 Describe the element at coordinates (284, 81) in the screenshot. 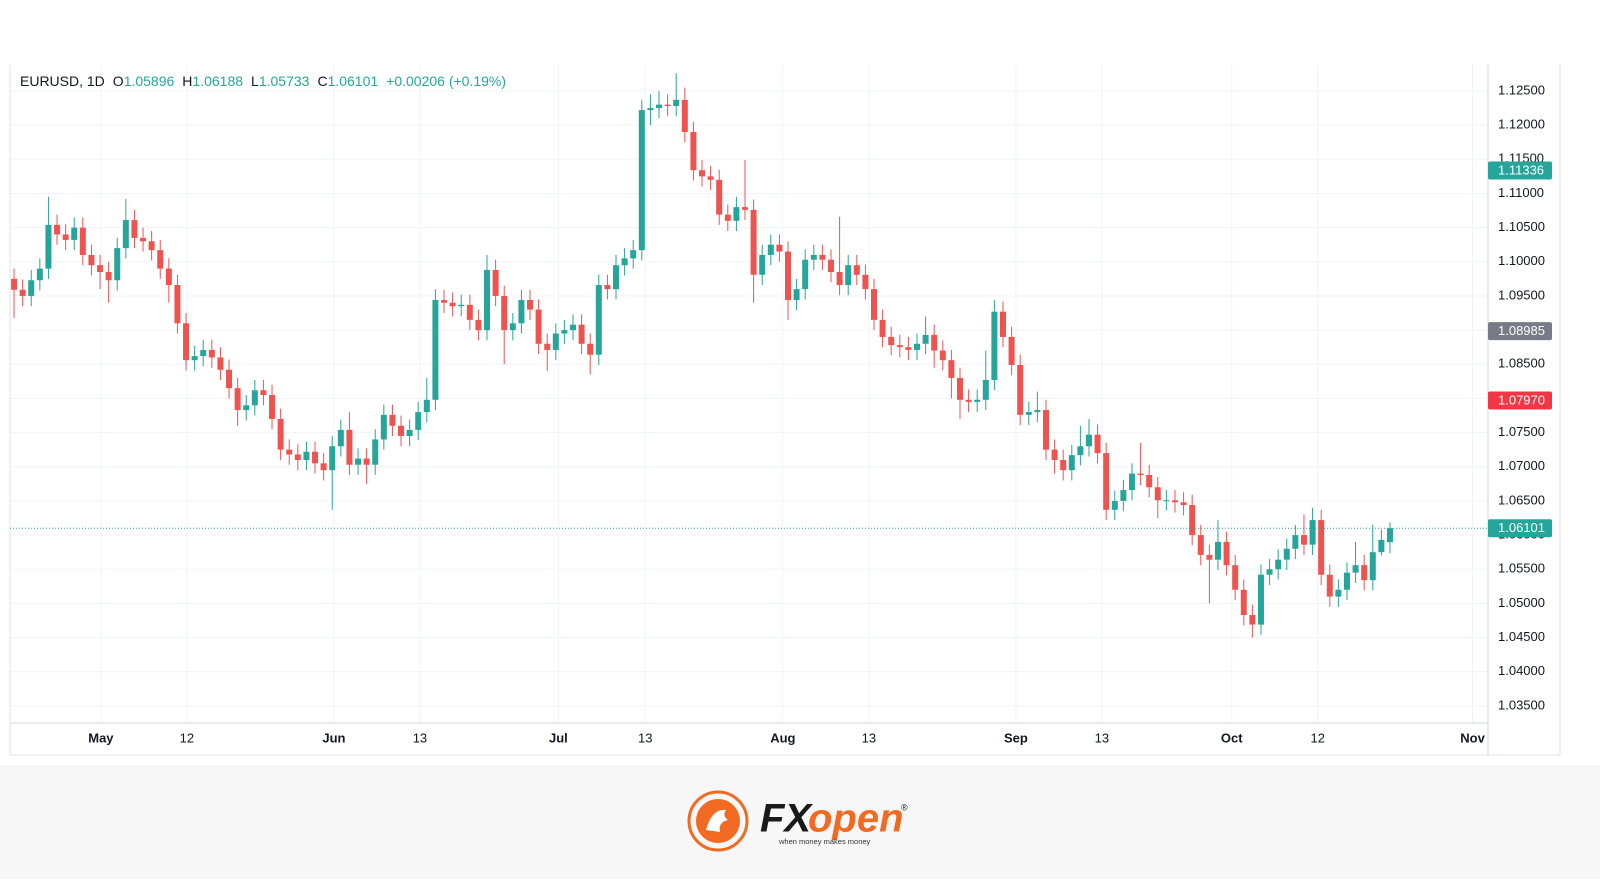

I see `ohlc-value: 1.05733` at that location.